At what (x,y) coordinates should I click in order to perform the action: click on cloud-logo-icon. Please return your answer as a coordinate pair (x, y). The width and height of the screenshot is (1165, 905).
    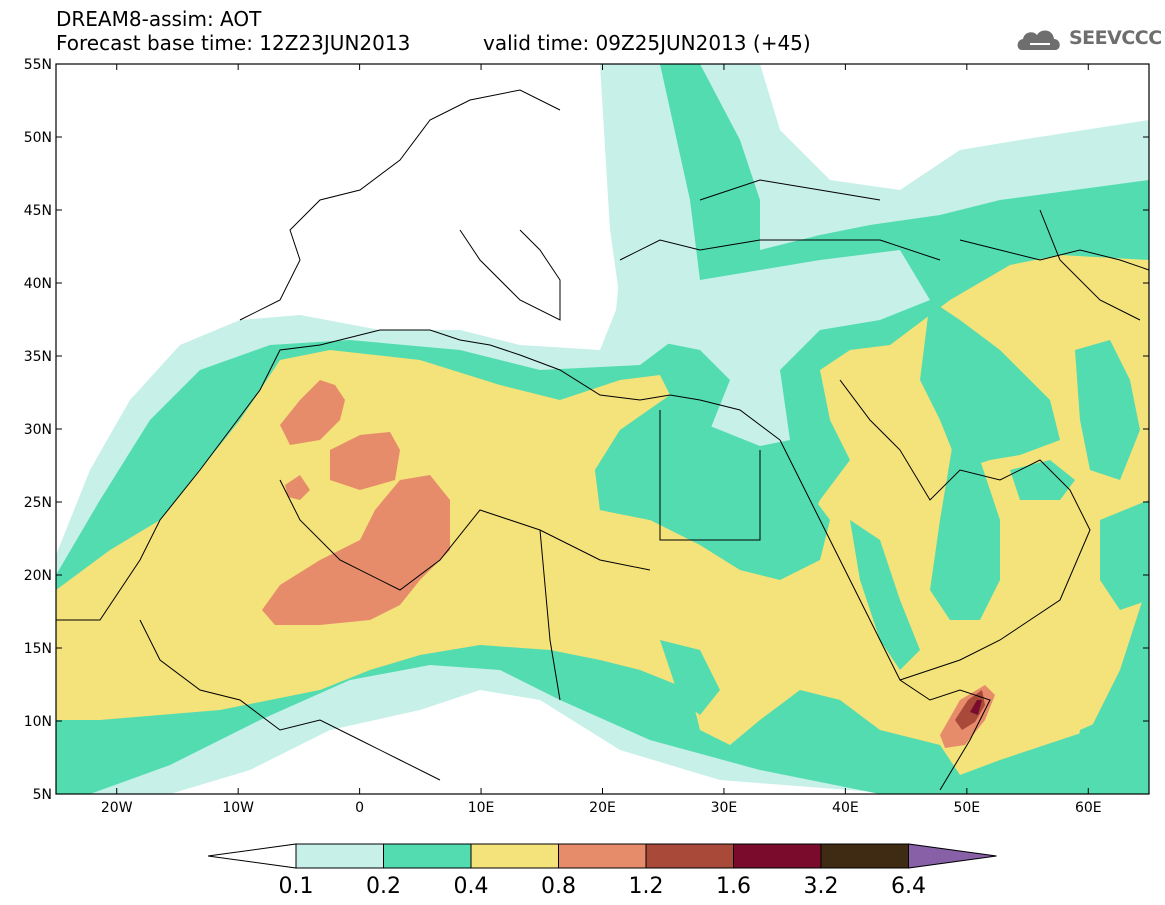
    Looking at the image, I should click on (1038, 40).